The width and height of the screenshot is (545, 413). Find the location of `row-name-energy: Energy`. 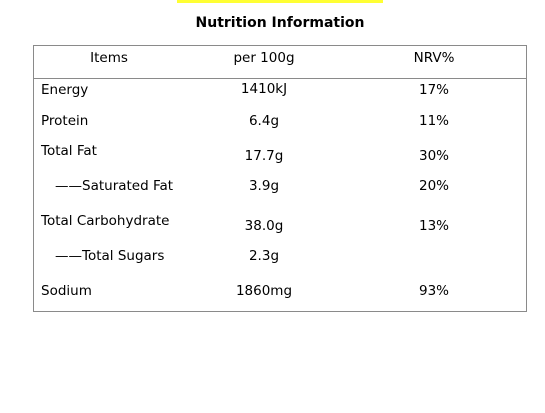

row-name-energy: Energy is located at coordinates (65, 90).